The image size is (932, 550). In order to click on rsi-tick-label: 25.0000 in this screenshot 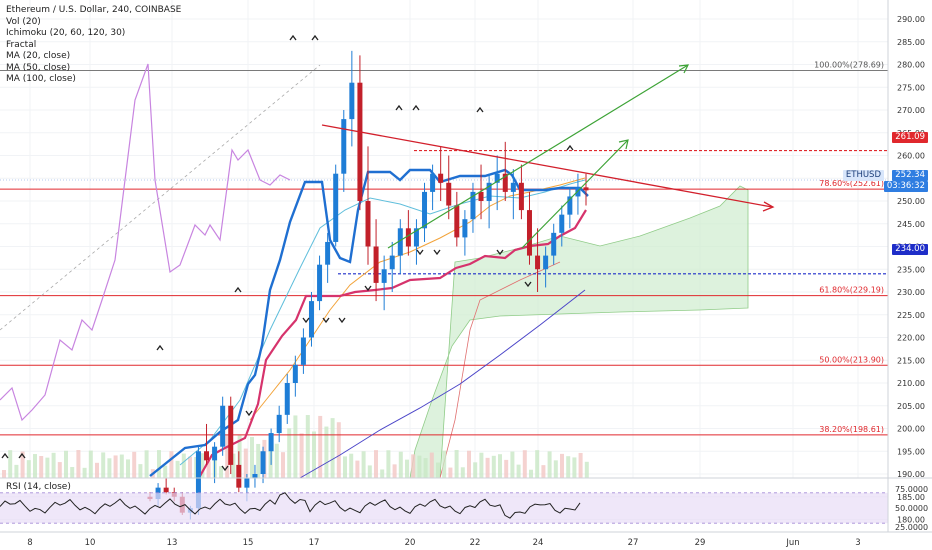, I will do `click(911, 527)`.